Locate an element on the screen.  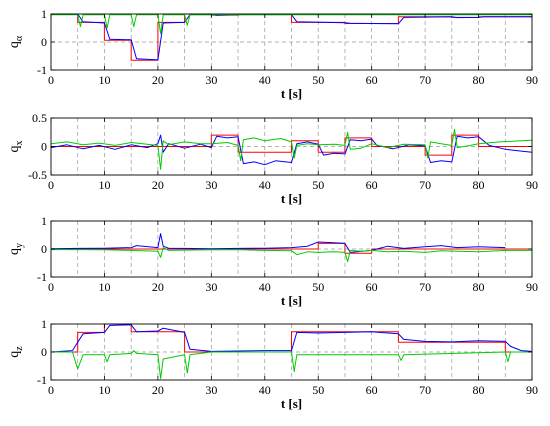
y-tick-label: 0.5 is located at coordinates (39, 118).